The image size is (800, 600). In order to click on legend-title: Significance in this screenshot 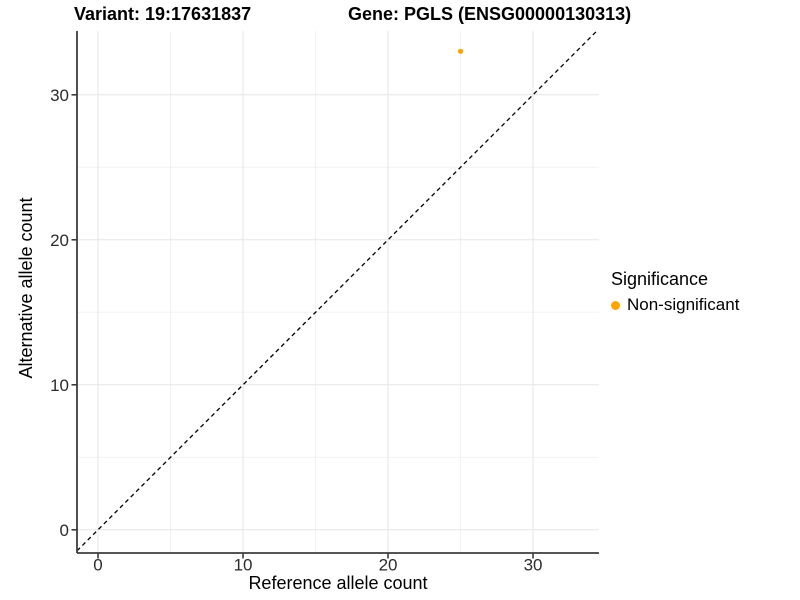, I will do `click(660, 279)`.